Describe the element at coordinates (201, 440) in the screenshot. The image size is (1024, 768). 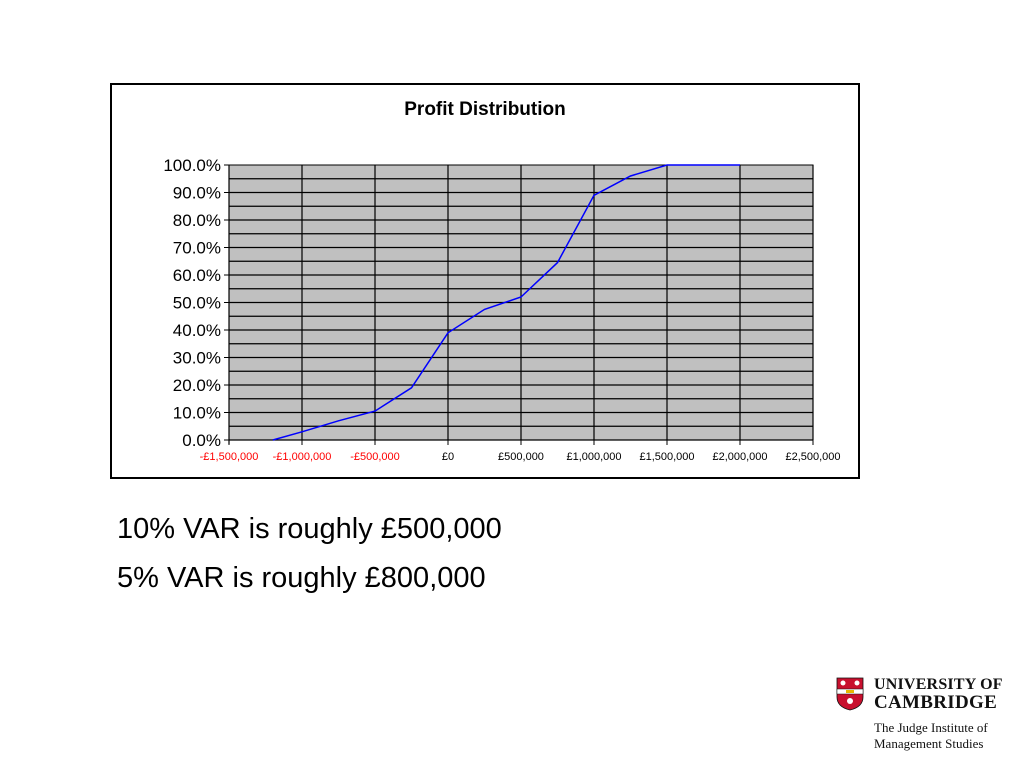
I see `y-tick-label: 0.0%` at that location.